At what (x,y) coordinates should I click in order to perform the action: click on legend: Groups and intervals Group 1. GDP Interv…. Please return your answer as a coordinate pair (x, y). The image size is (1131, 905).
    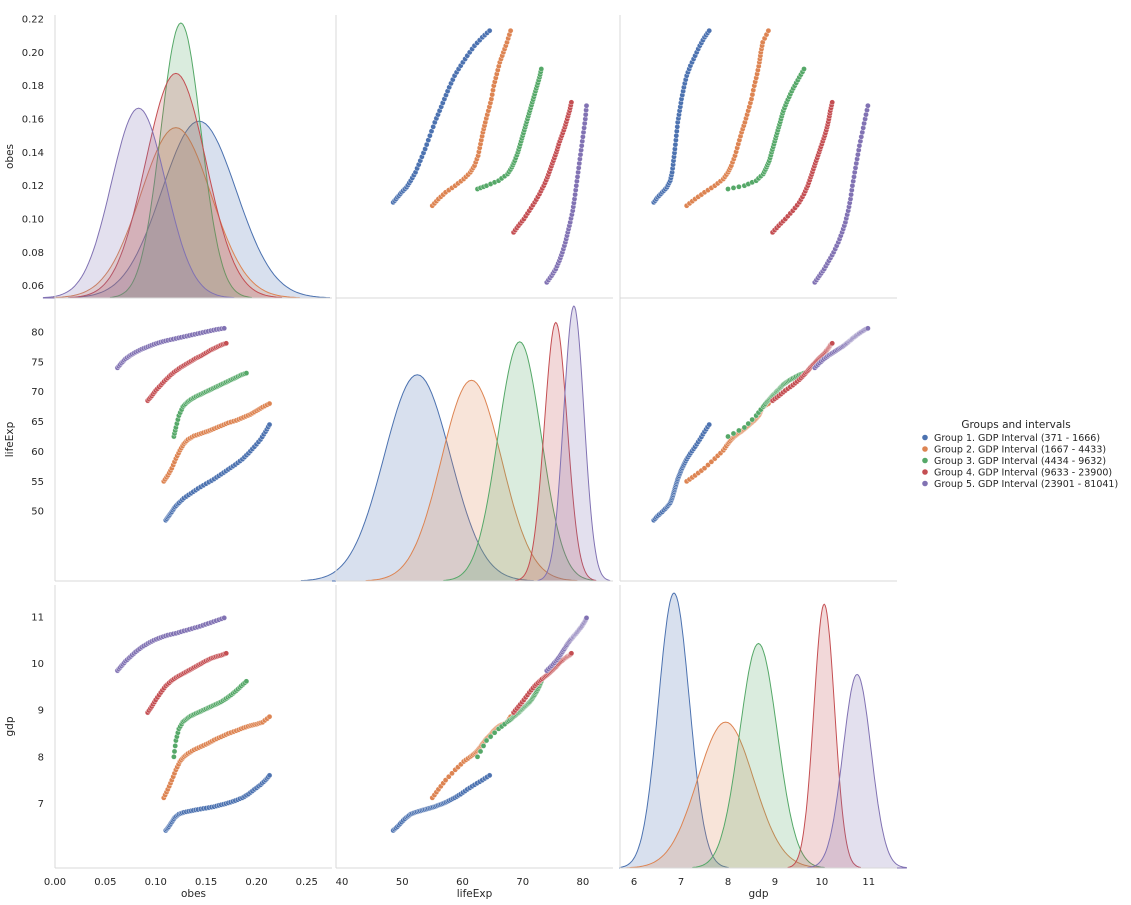
    Looking at the image, I should click on (1020, 454).